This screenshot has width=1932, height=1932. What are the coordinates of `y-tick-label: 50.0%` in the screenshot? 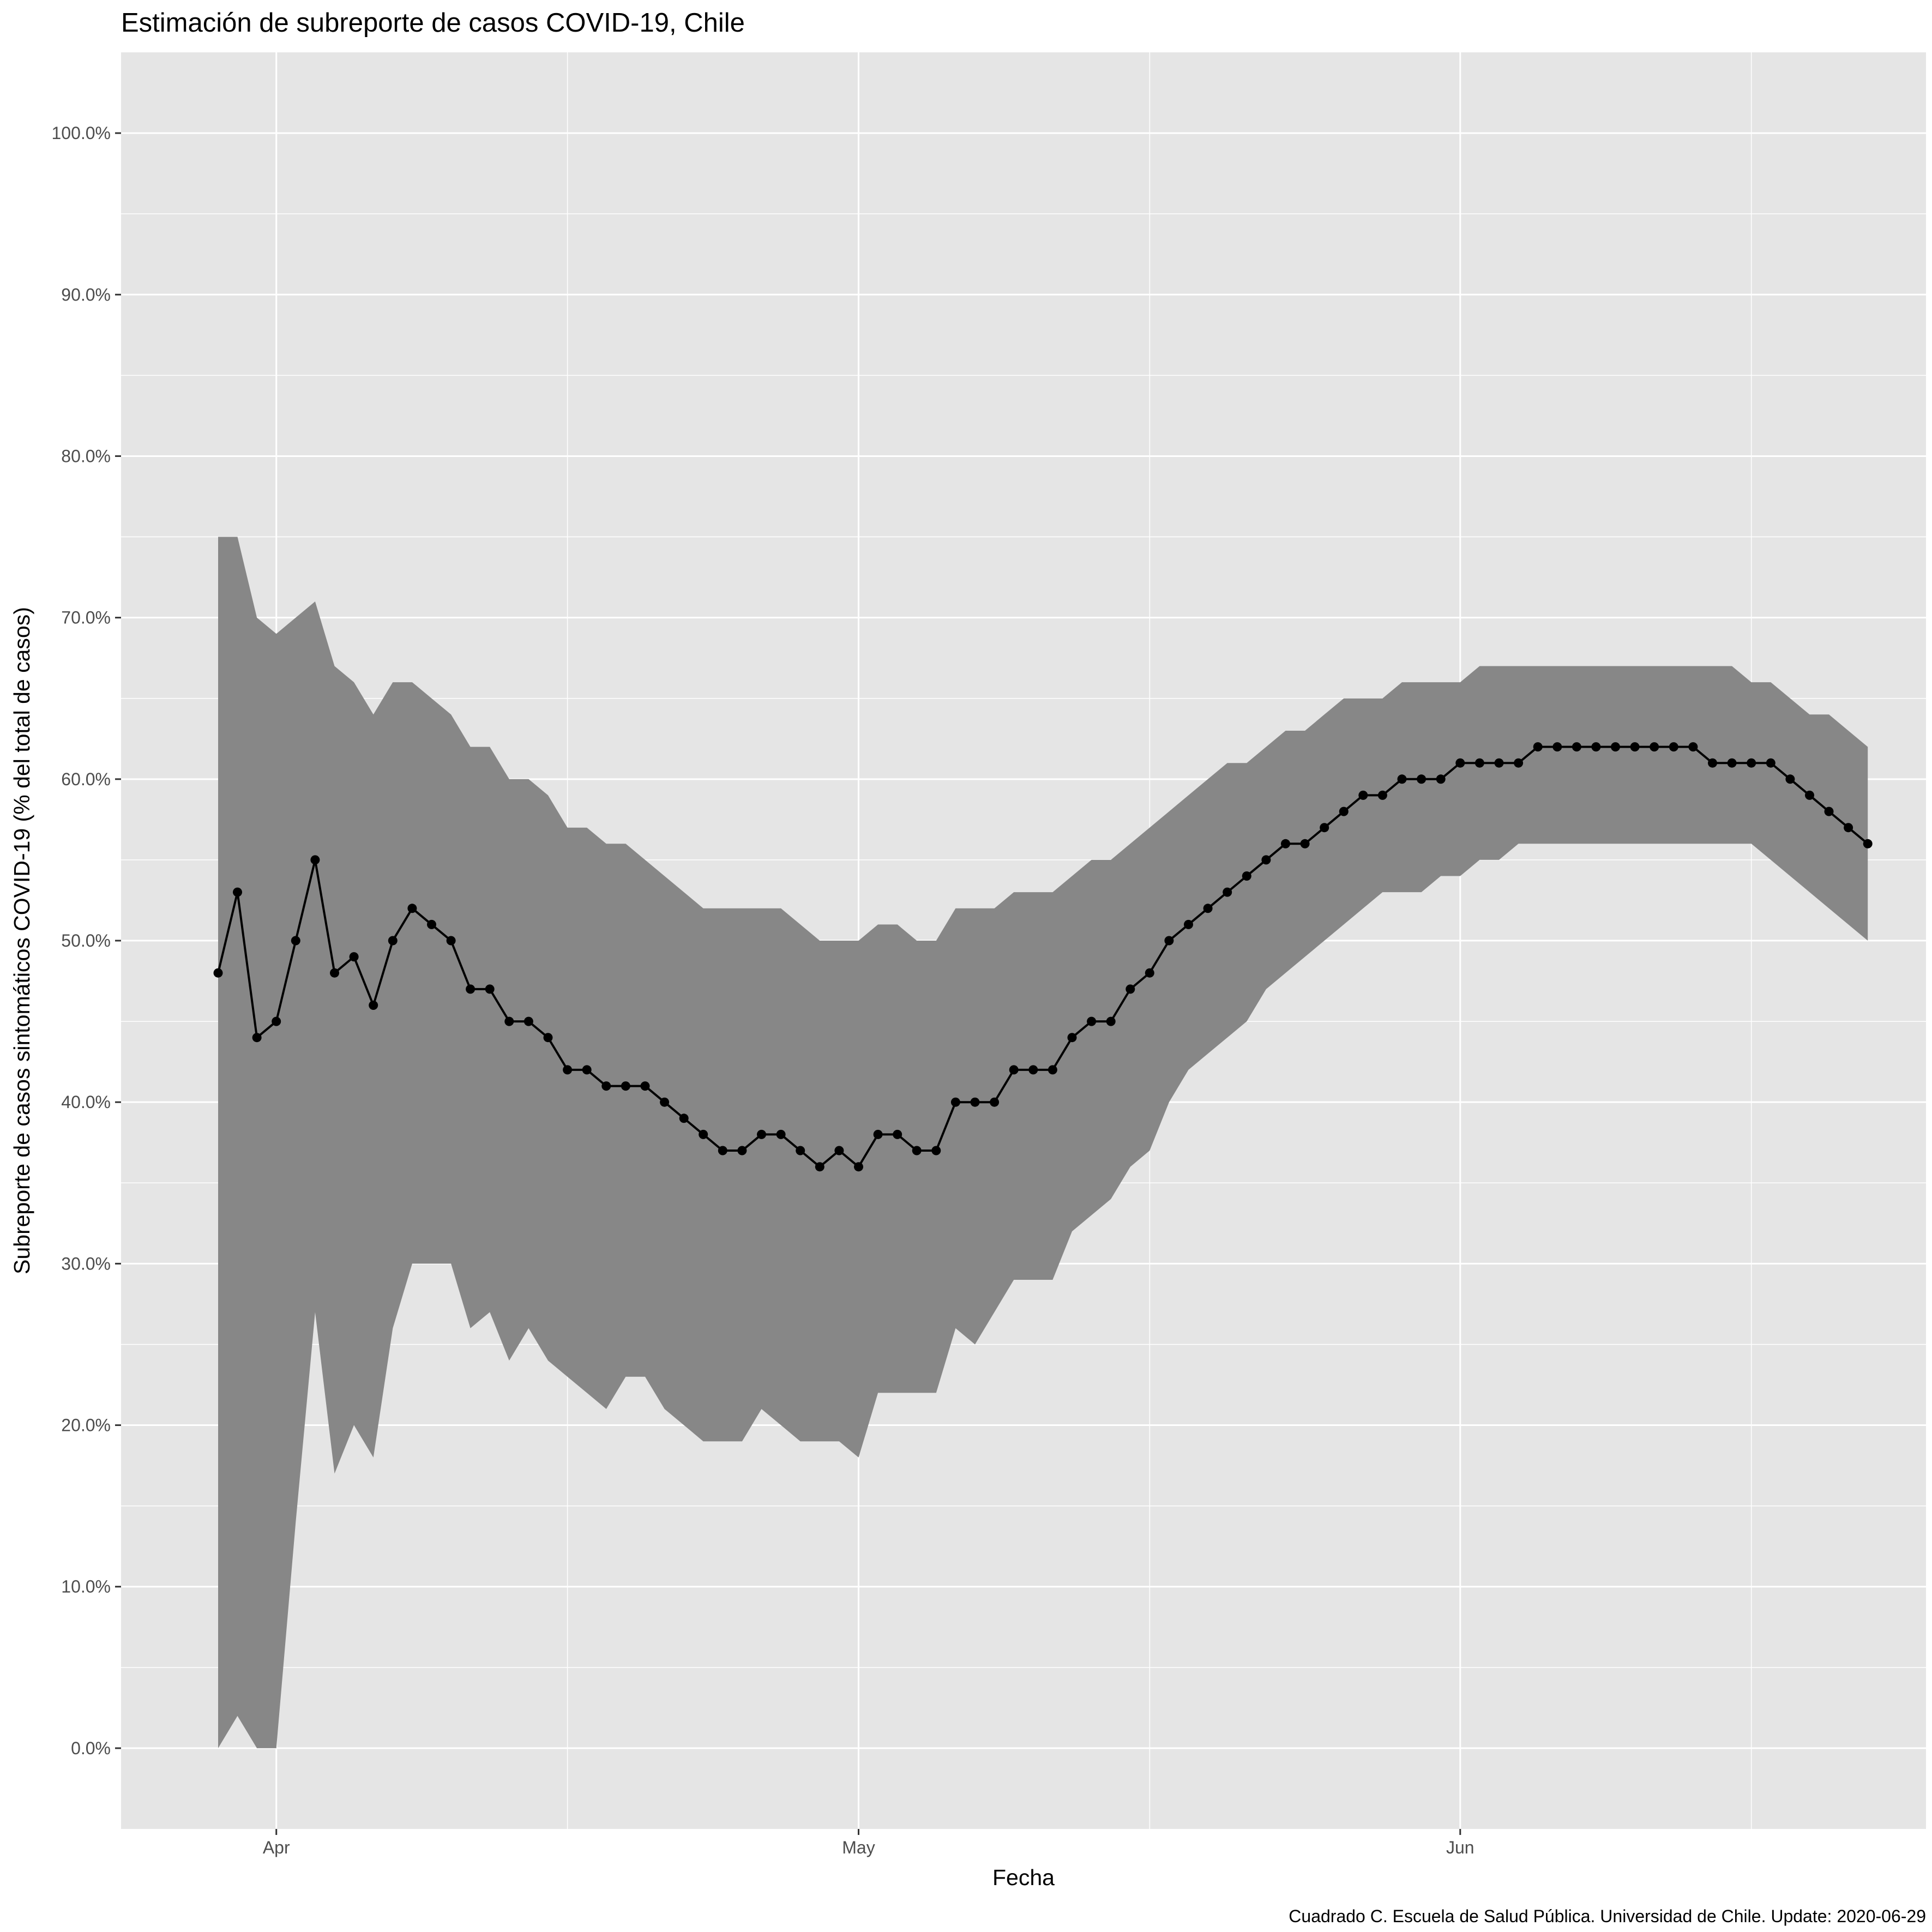 It's located at (86, 940).